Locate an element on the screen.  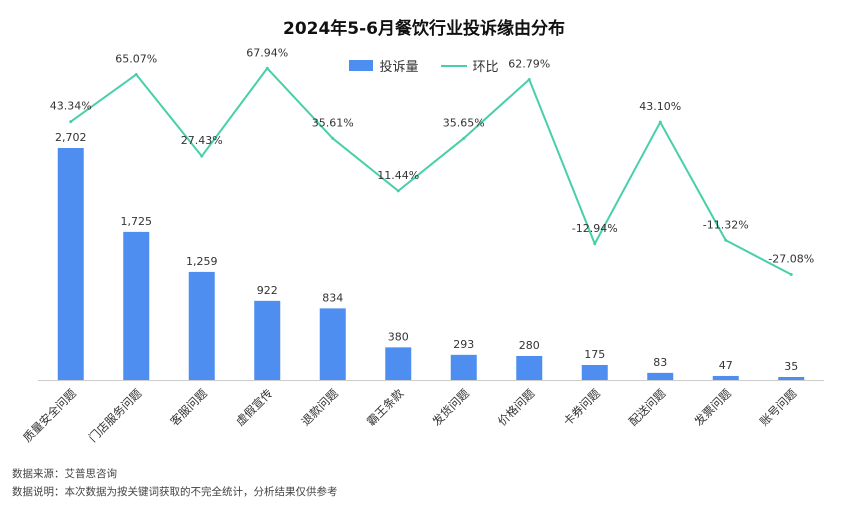
source-note: 数据来源：艾普思咨询 is located at coordinates (64, 474).